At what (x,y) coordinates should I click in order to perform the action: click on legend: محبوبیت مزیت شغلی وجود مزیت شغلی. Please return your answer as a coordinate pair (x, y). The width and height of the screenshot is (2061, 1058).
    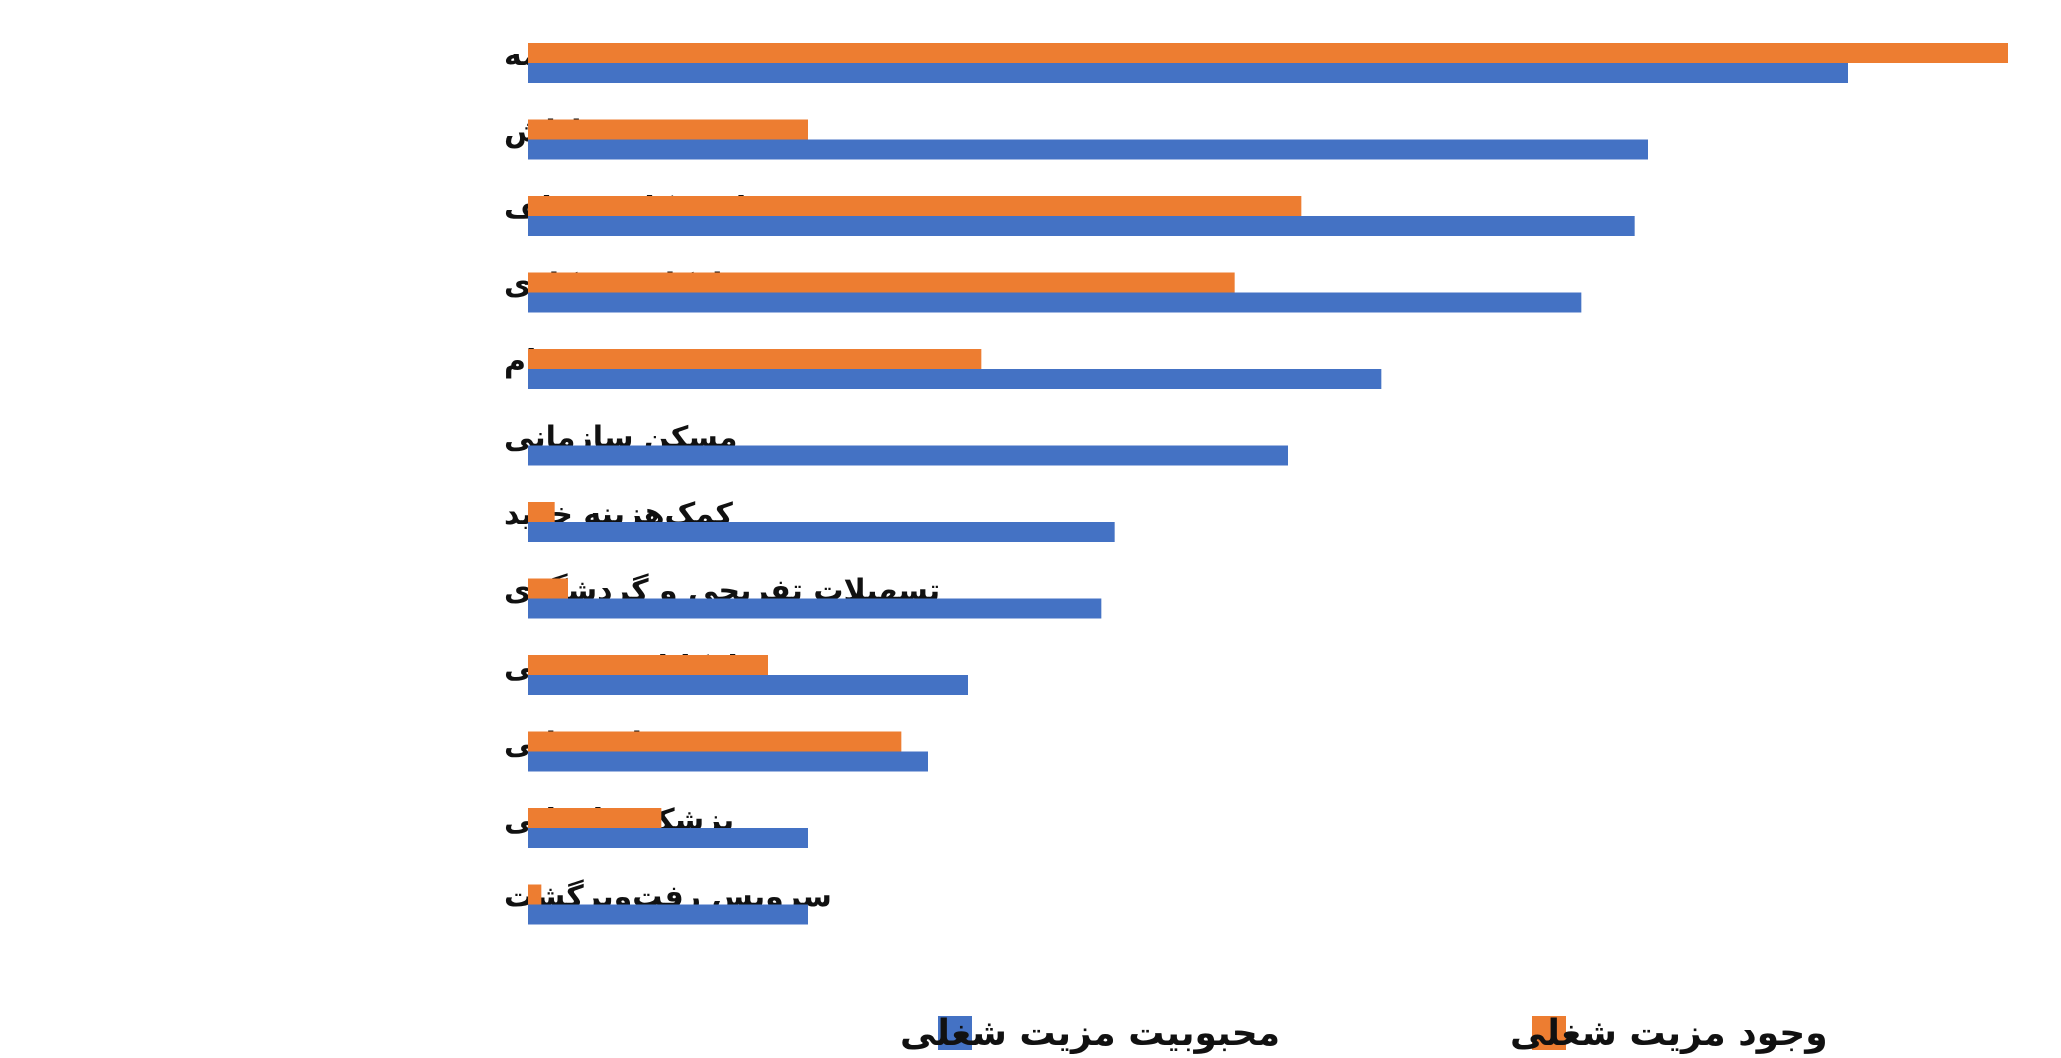
    Looking at the image, I should click on (1364, 1033).